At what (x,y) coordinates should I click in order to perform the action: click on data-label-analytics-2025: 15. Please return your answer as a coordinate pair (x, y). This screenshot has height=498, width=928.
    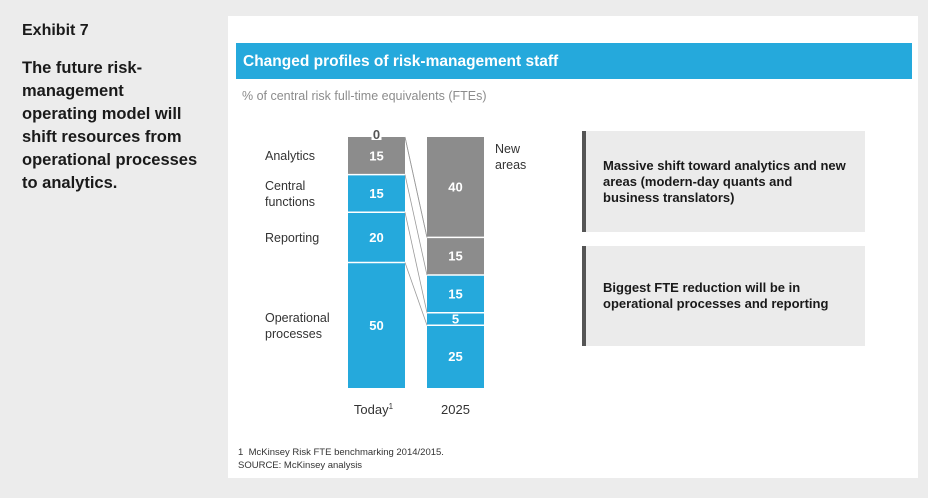
    Looking at the image, I should click on (455, 256).